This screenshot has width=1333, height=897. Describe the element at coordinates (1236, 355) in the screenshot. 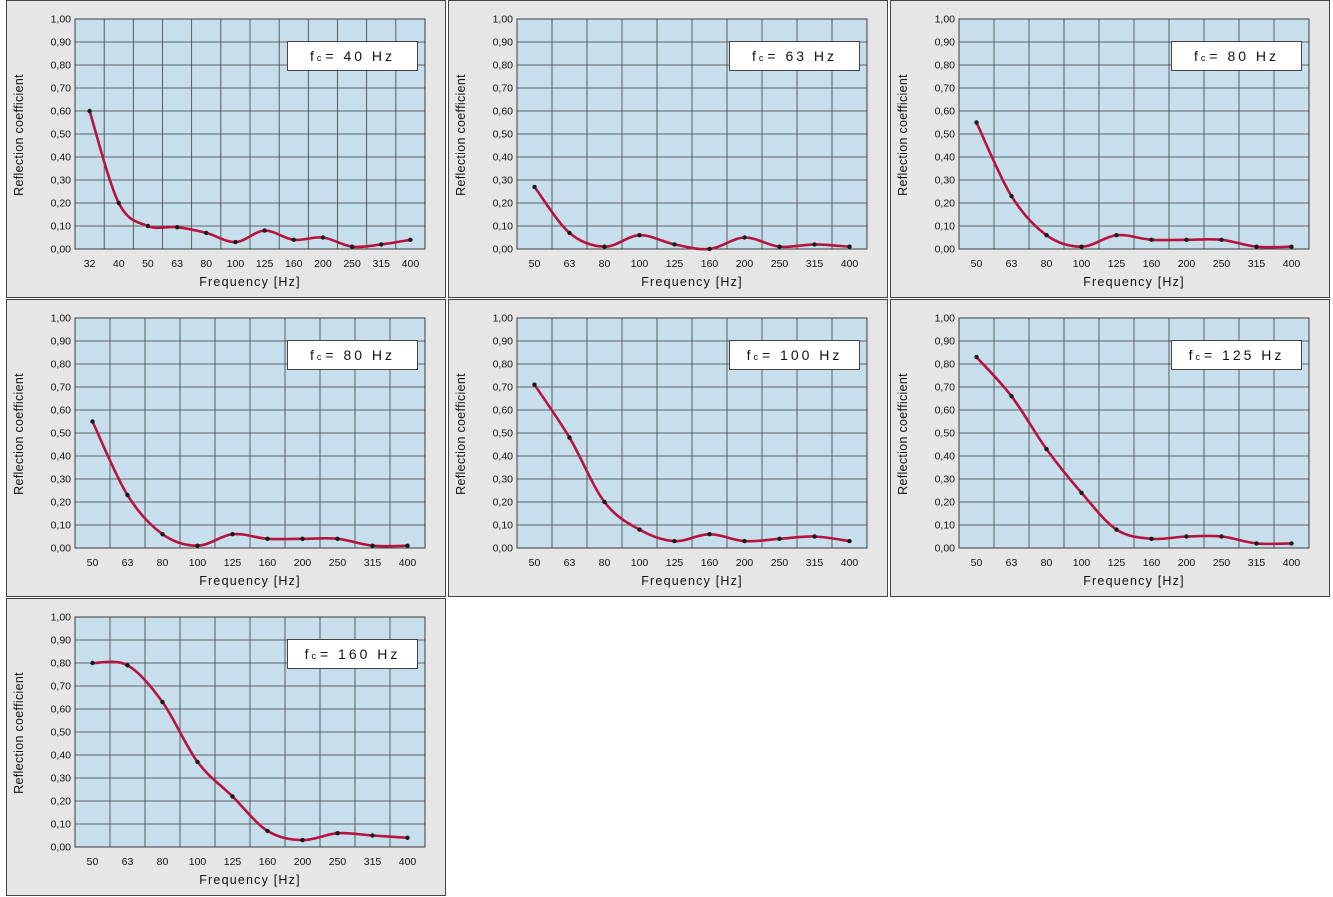

I see `cutoff-frequency-label: f c = 125 Hz` at that location.